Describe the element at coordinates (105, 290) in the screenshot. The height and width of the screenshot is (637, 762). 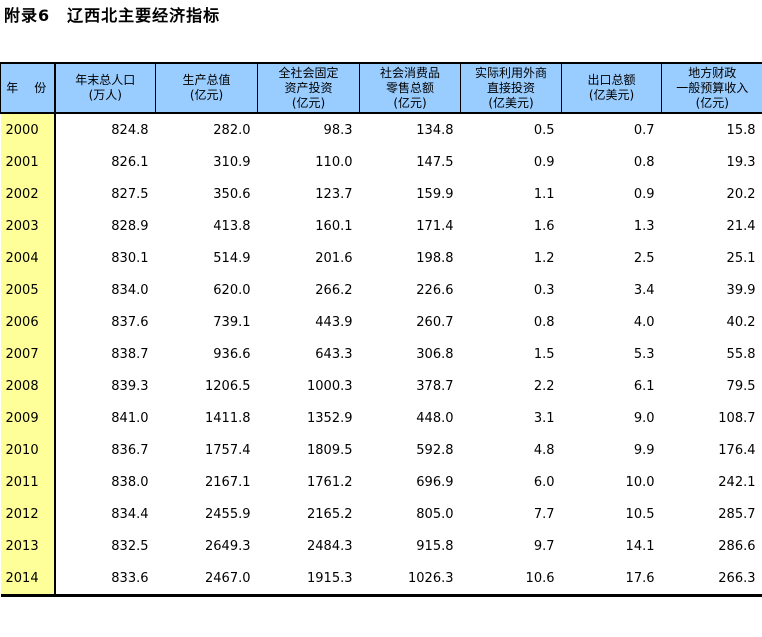
I see `value-cell-pop: 834.0` at that location.